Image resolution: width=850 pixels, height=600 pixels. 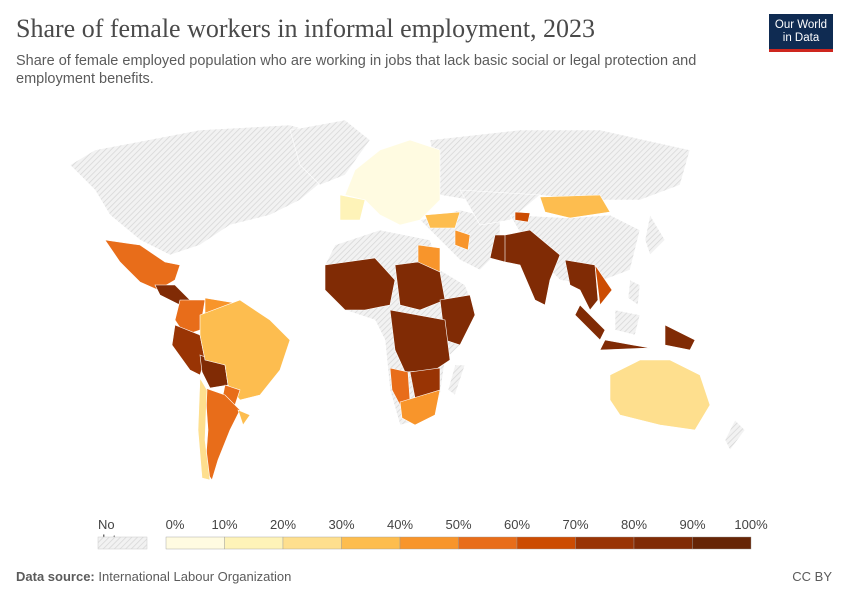 I want to click on region-central-asia, so click(x=500, y=207).